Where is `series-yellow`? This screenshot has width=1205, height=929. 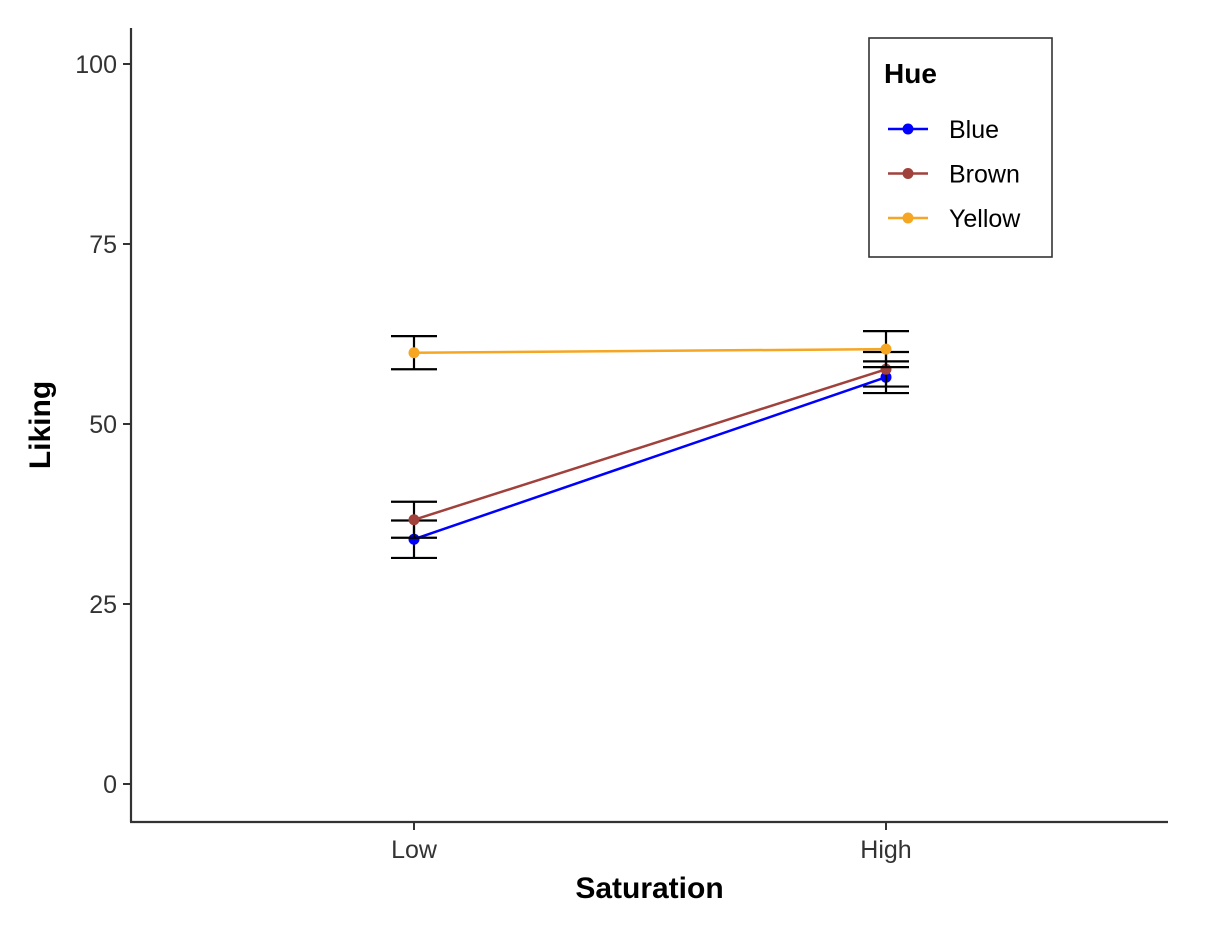 series-yellow is located at coordinates (650, 350).